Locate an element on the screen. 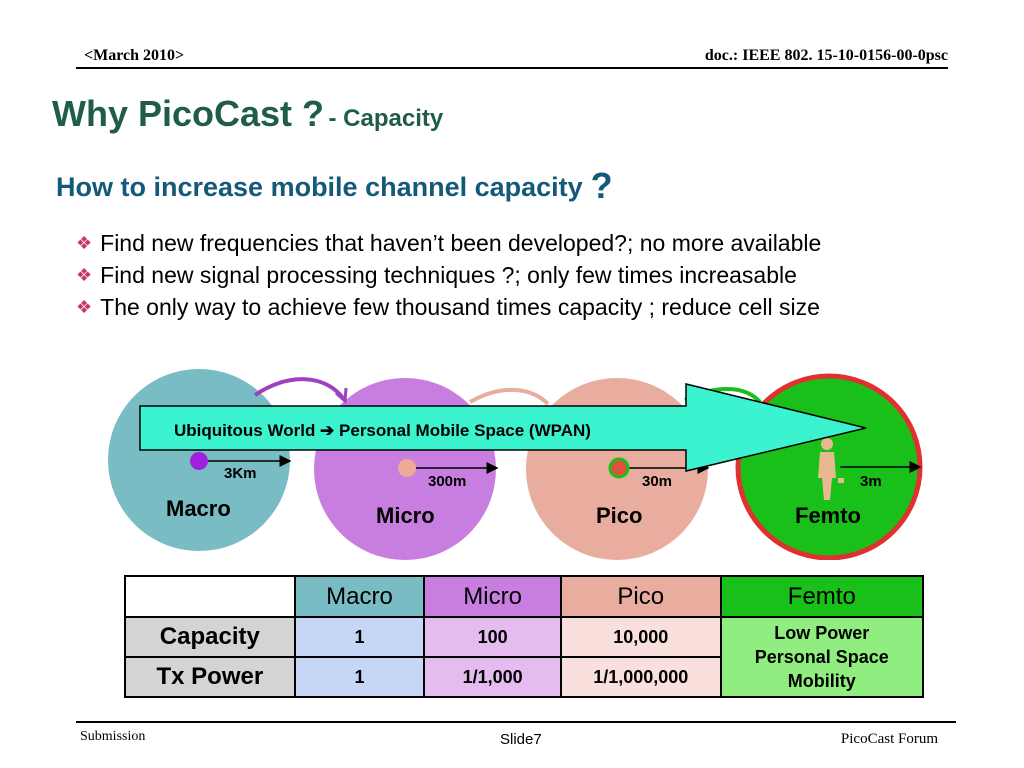 This screenshot has width=1024, height=768. micro-cell-label: Micro is located at coordinates (405, 515).